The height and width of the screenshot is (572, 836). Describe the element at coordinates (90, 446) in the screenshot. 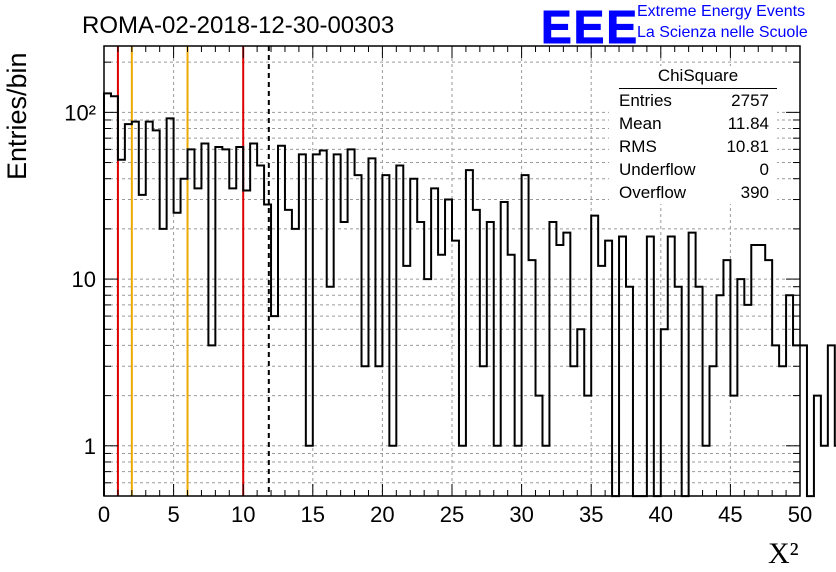

I see `y-tick-label: 1` at that location.